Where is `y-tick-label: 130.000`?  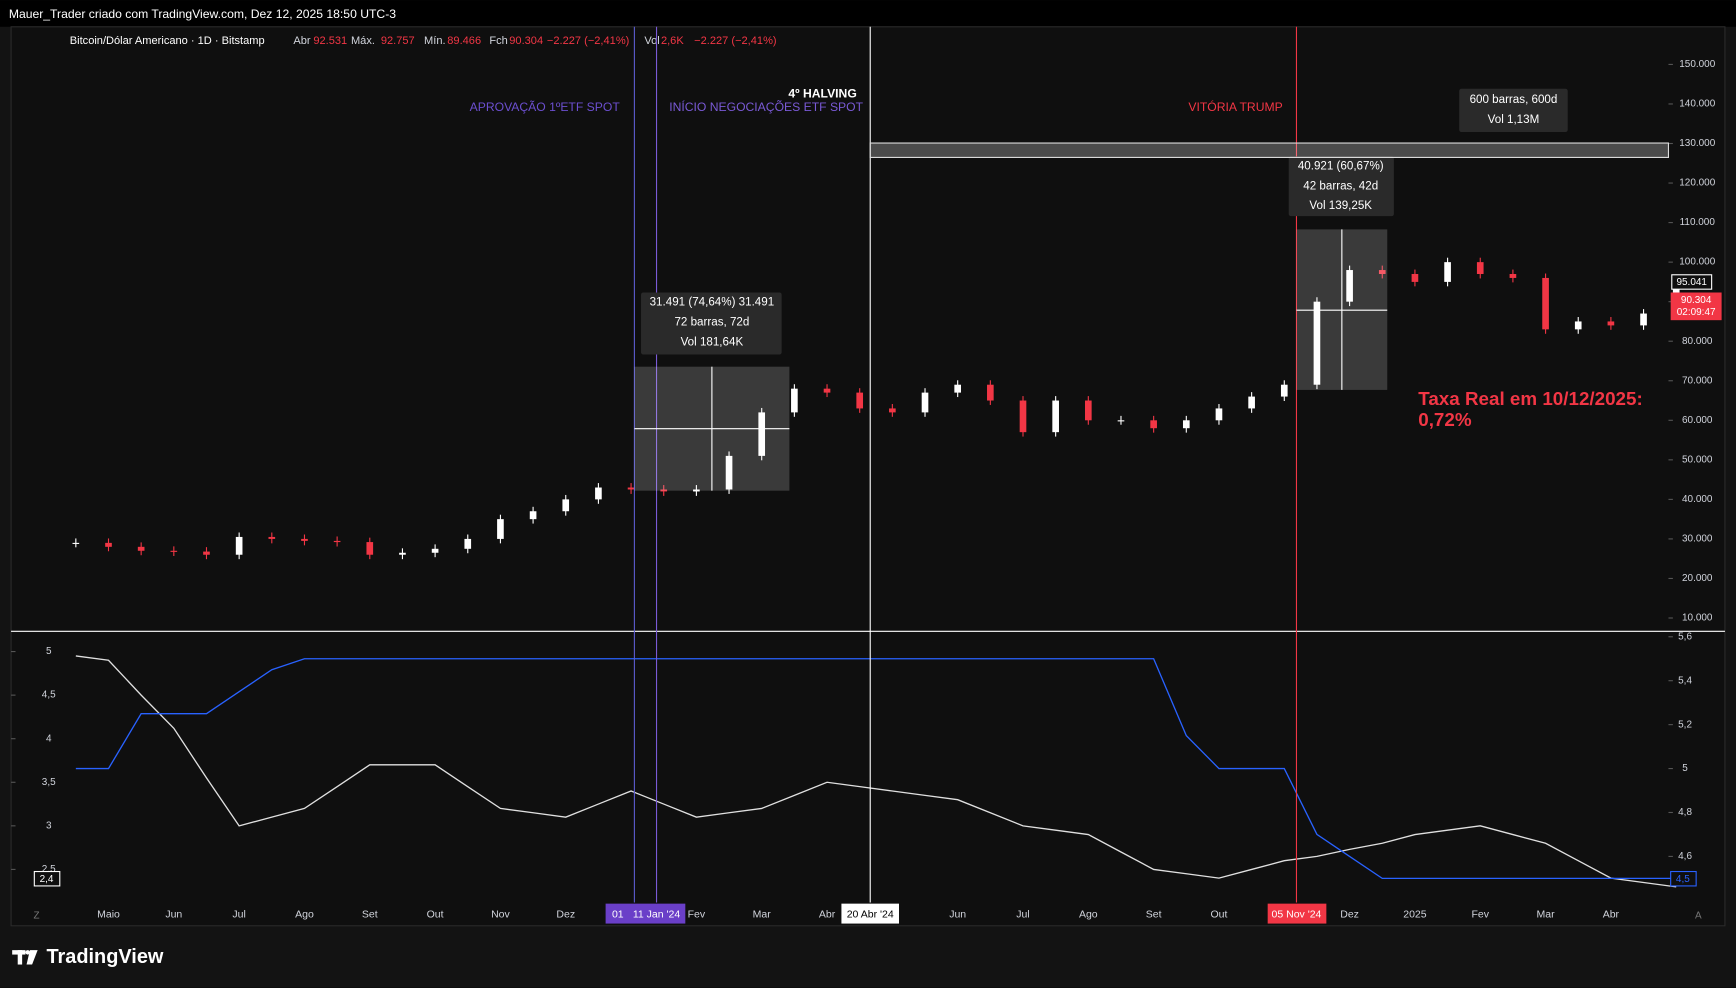 y-tick-label: 130.000 is located at coordinates (1697, 143).